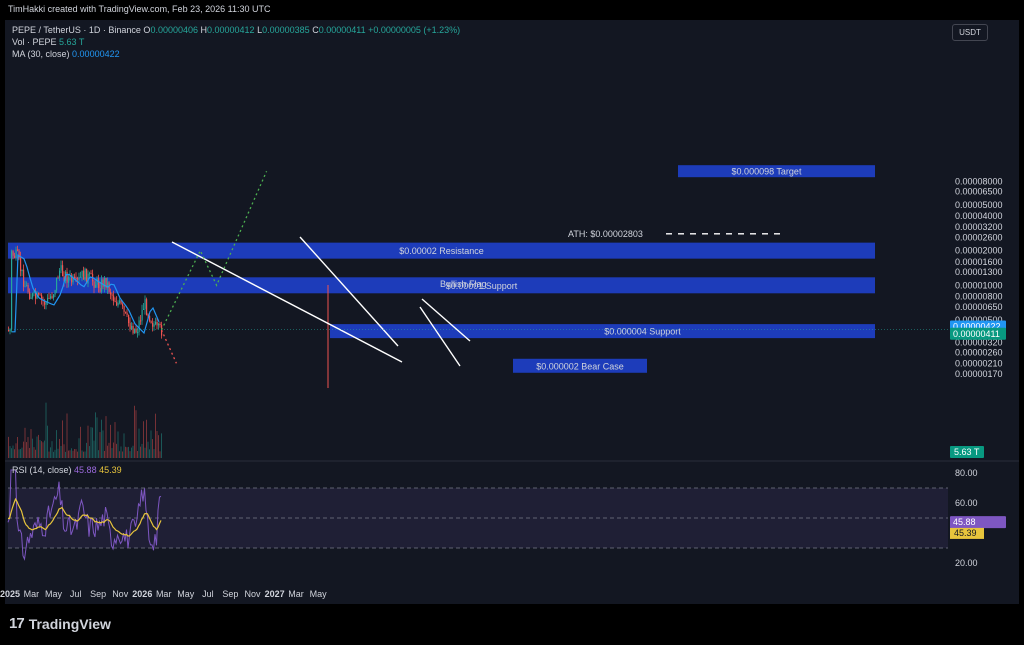  Describe the element at coordinates (967, 452) in the screenshot. I see `volume-tag: 5.63 T` at that location.